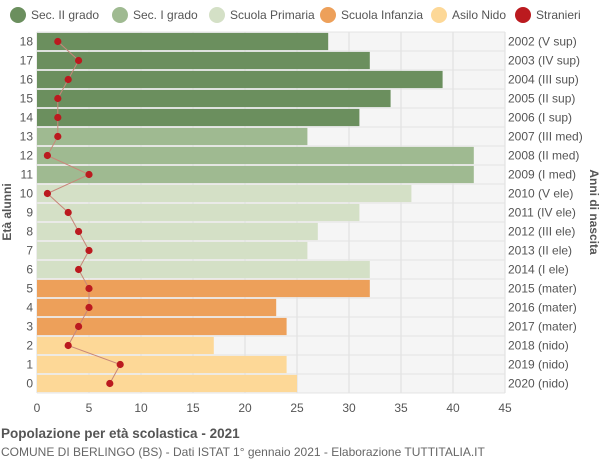  Describe the element at coordinates (27, 118) in the screenshot. I see `age-tick-label: 14` at that location.